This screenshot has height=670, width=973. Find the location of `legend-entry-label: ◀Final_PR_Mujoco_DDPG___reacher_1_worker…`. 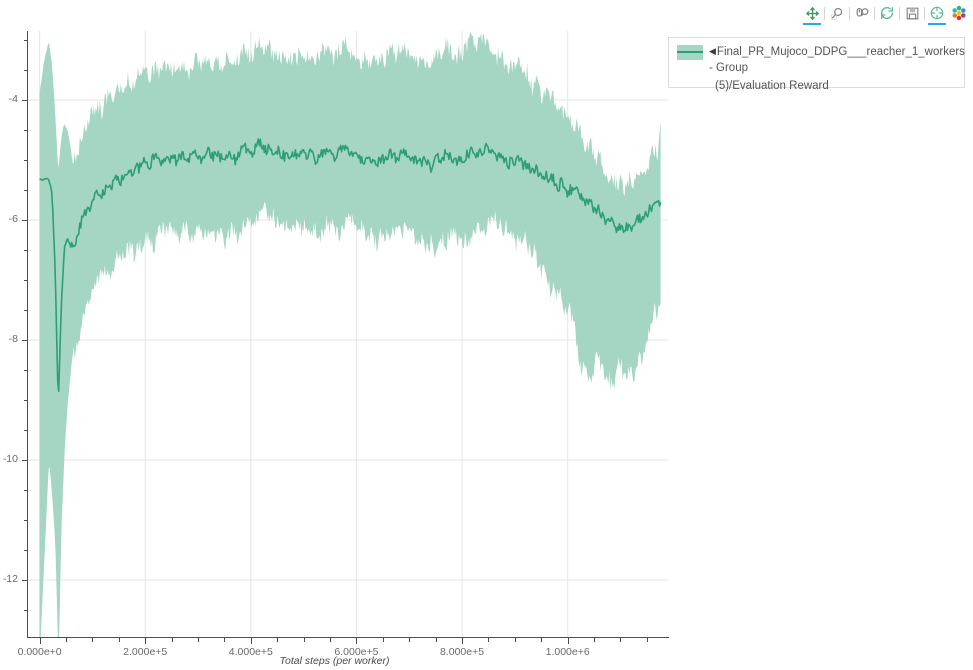

legend-entry-label: ◀Final_PR_Mujoco_DDPG___reacher_1_worker… is located at coordinates (837, 60).